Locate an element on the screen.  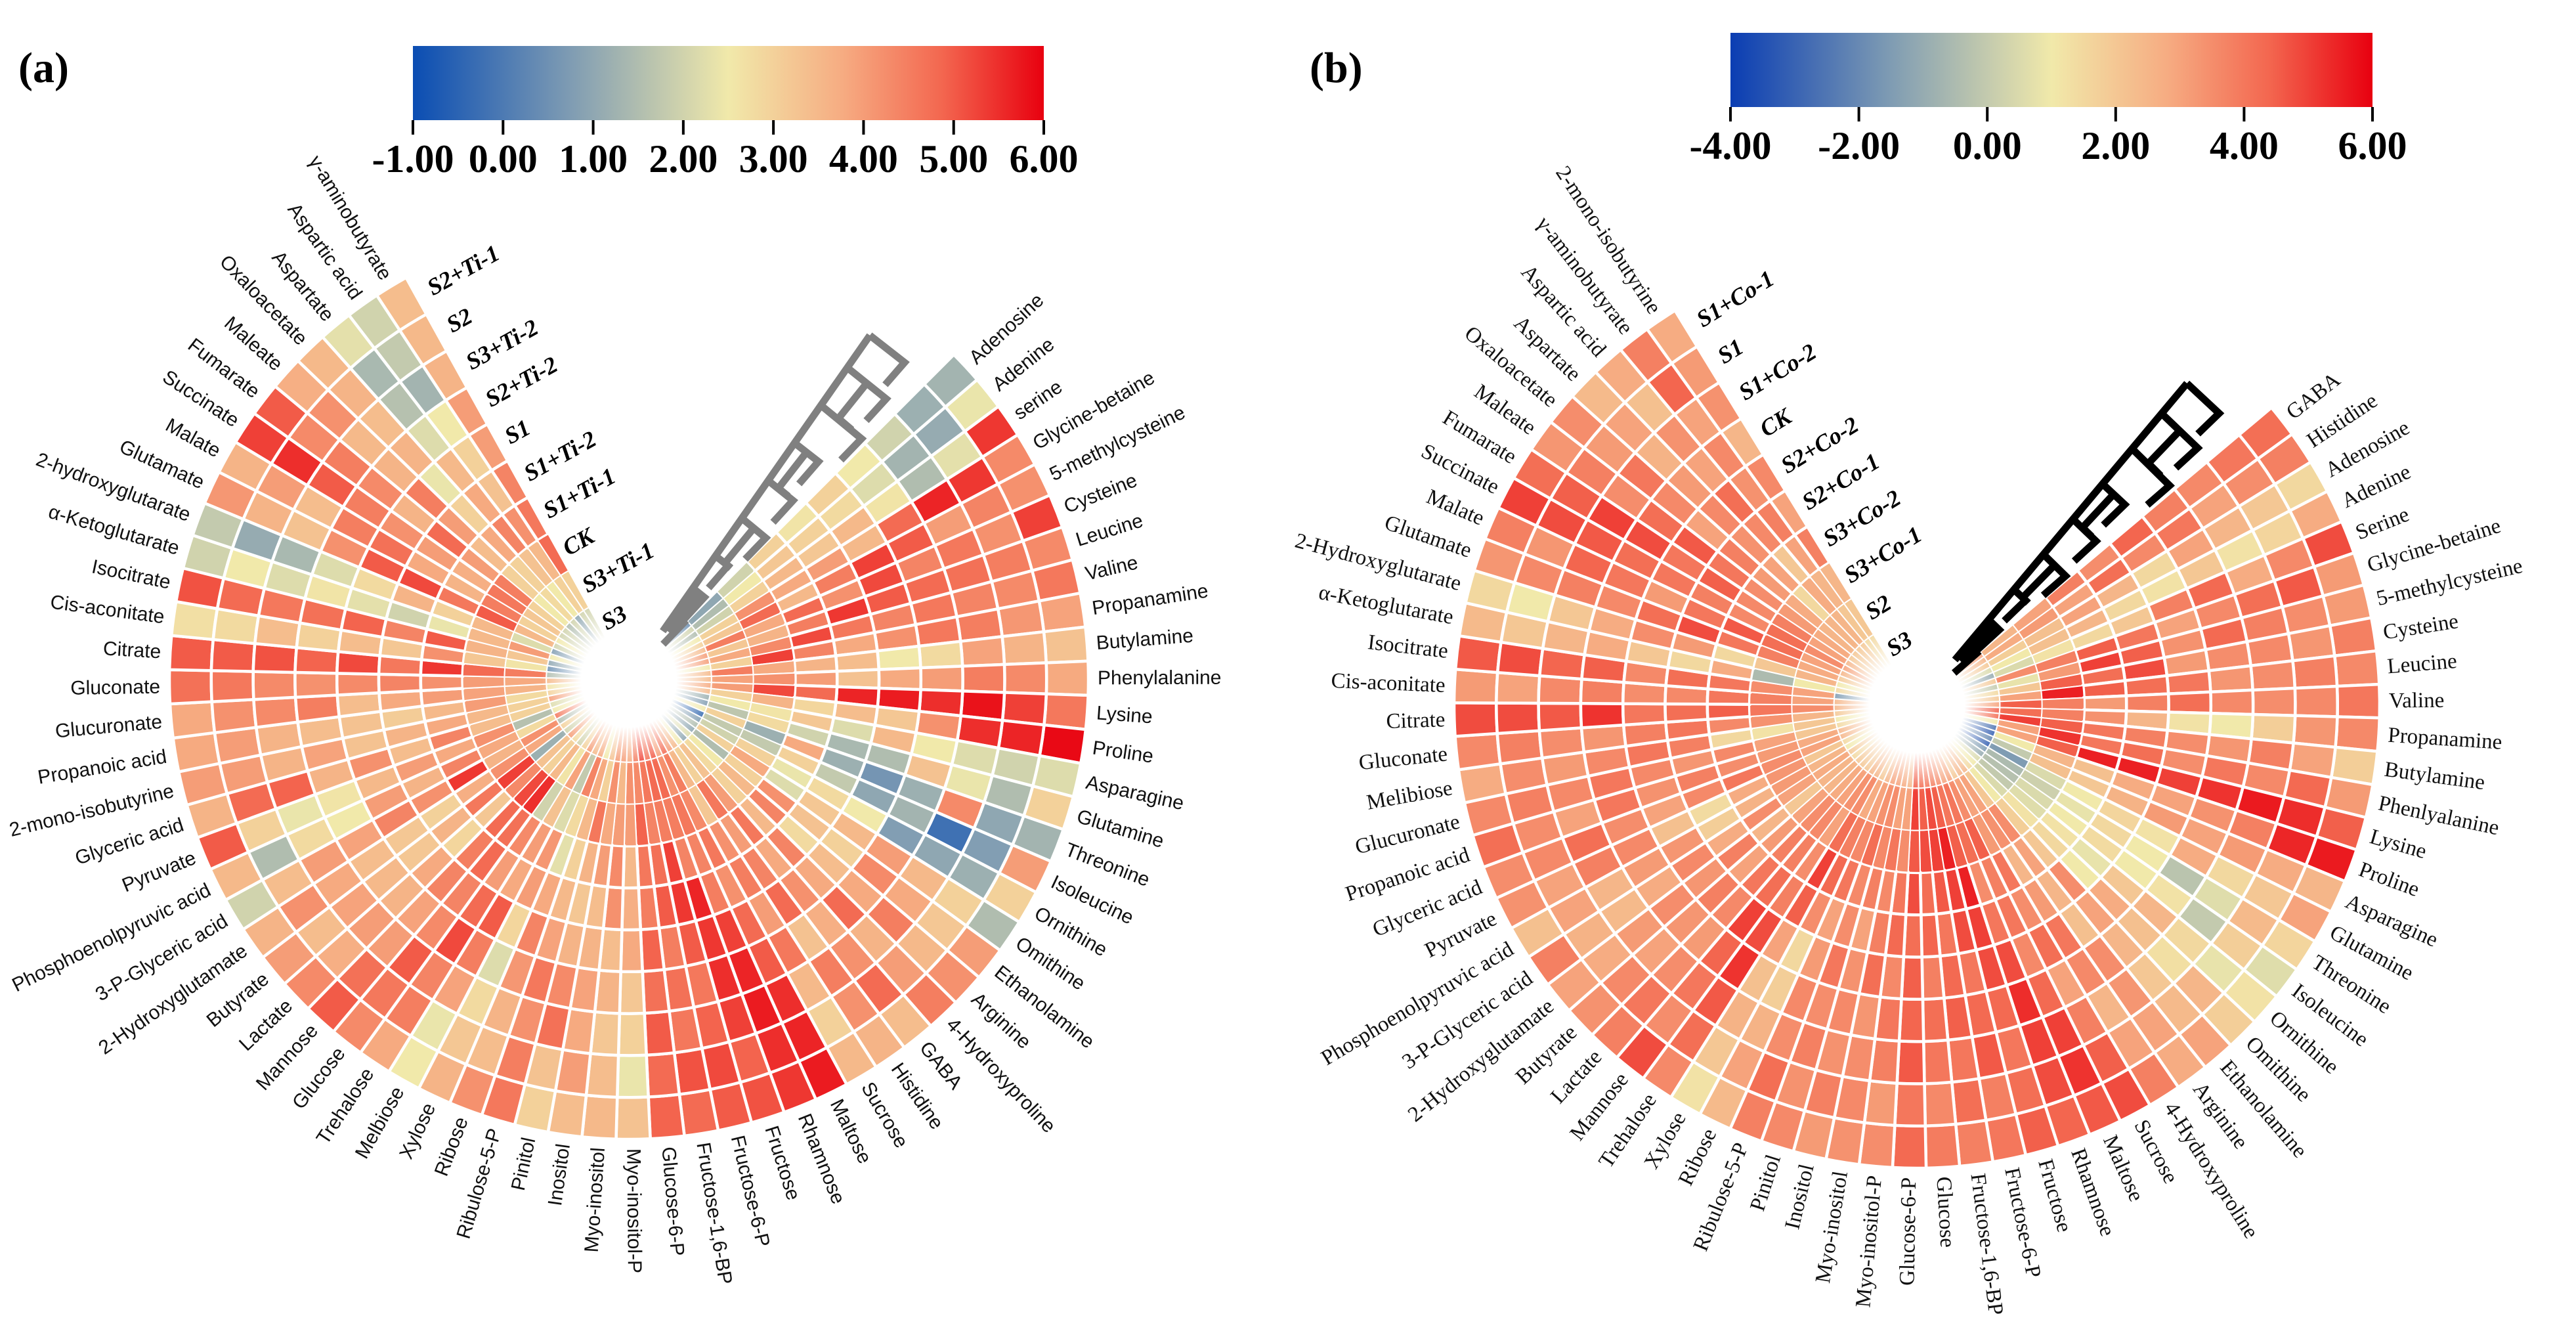
heatmap-cell: Citrate / S3+Co-2: 4.5 is located at coordinates (1729, 712).